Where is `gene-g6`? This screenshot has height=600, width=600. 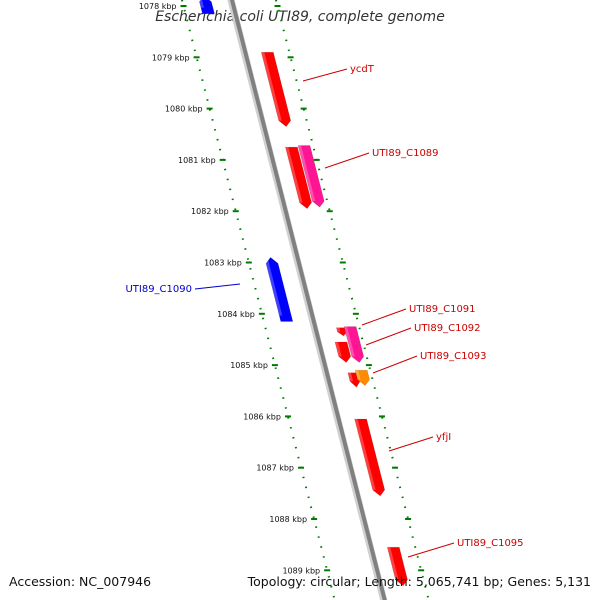 gene-g6 is located at coordinates (354, 344).